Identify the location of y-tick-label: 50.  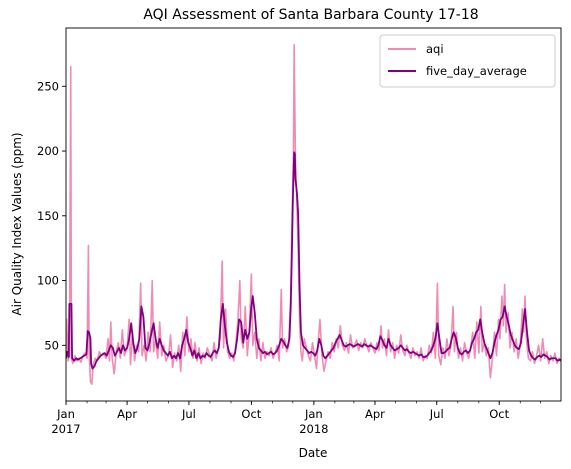
(51, 345).